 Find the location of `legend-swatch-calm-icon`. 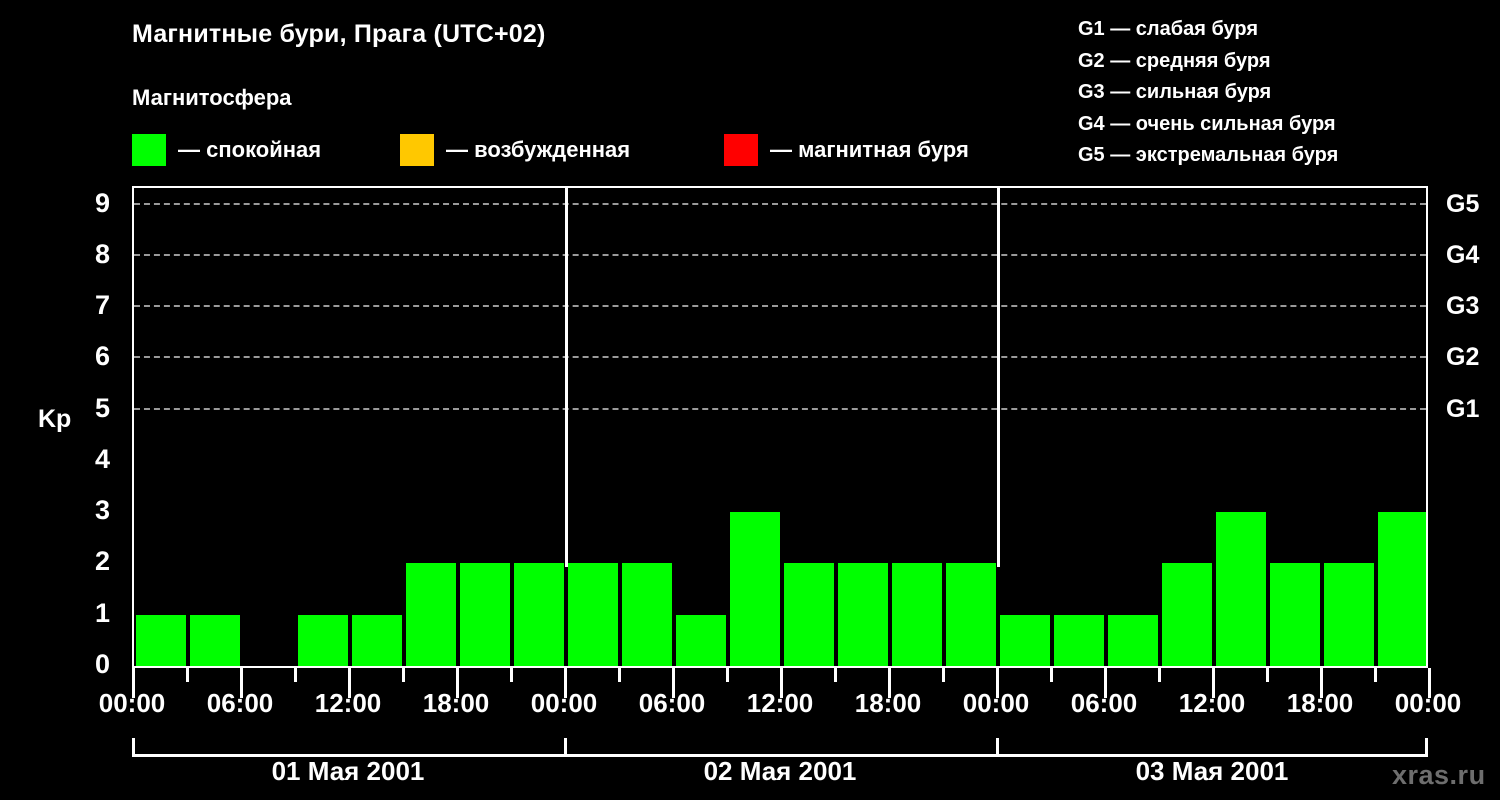

legend-swatch-calm-icon is located at coordinates (149, 150).